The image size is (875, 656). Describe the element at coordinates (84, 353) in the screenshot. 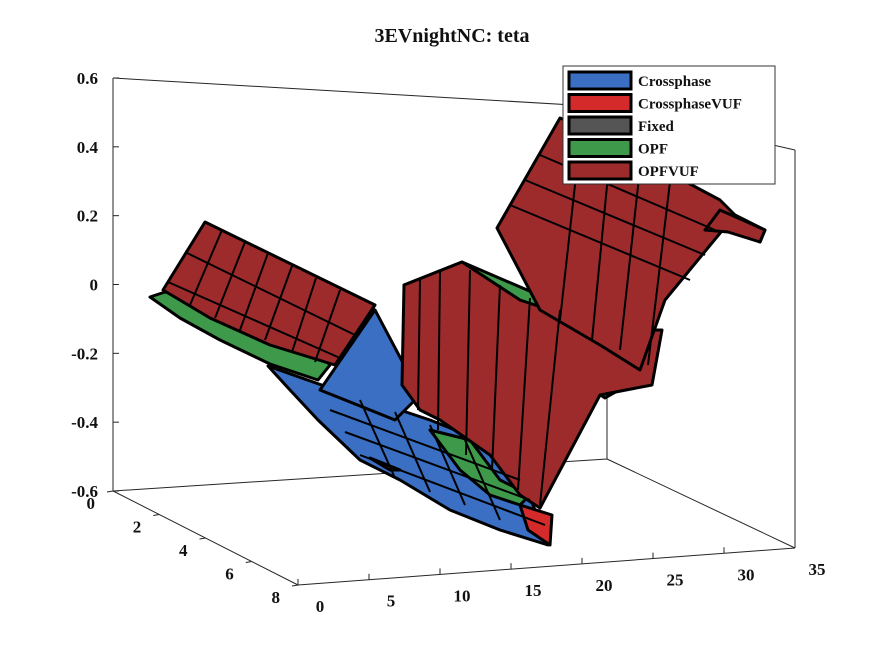

I see `z-tick-label: -0.2` at that location.